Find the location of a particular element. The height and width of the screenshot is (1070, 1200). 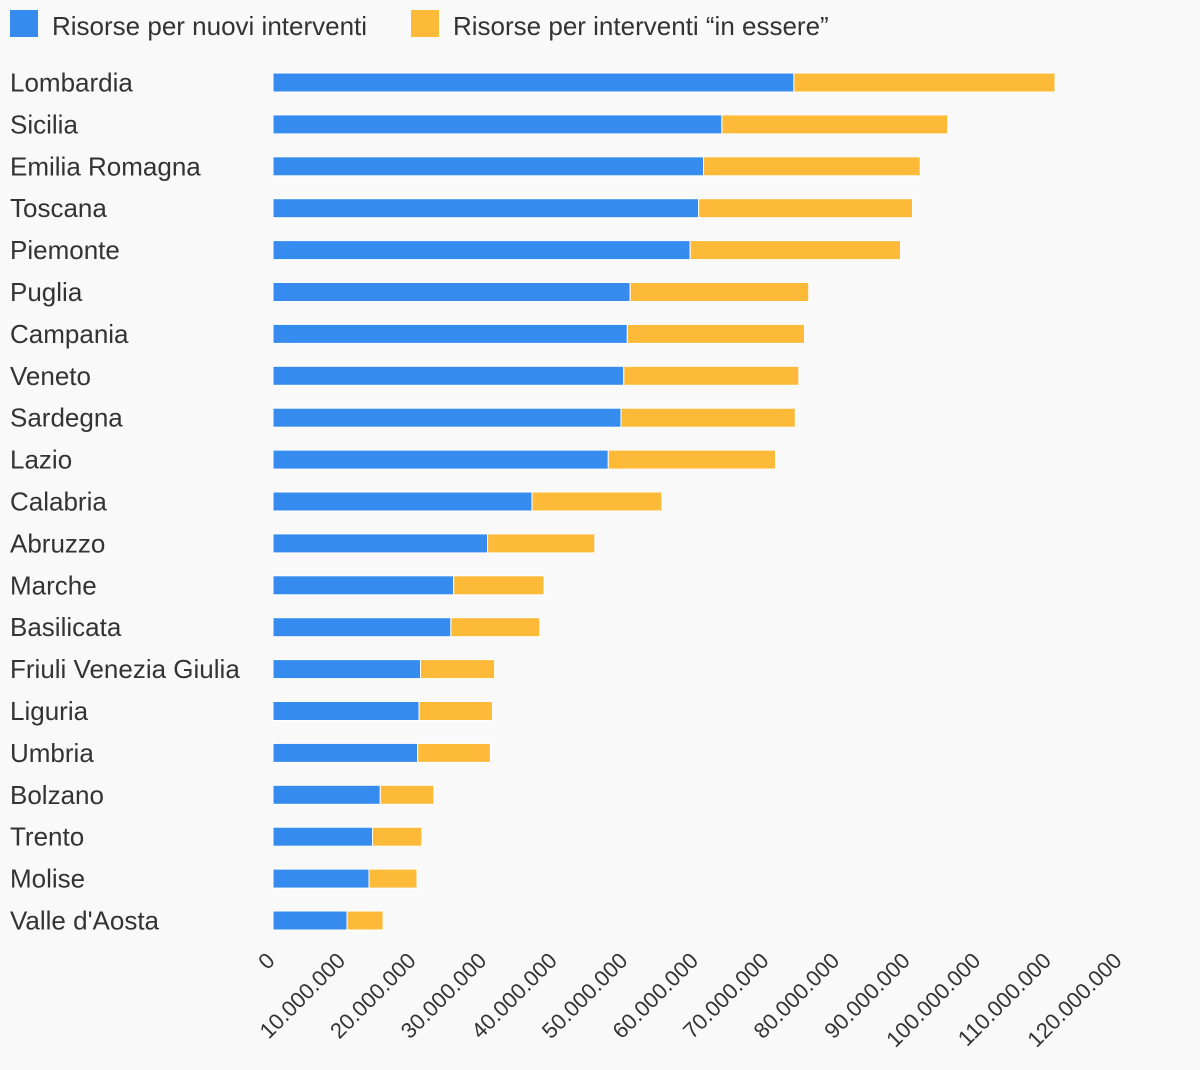

category-label-valle-d-aosta: Valle d'Aosta is located at coordinates (85, 921).